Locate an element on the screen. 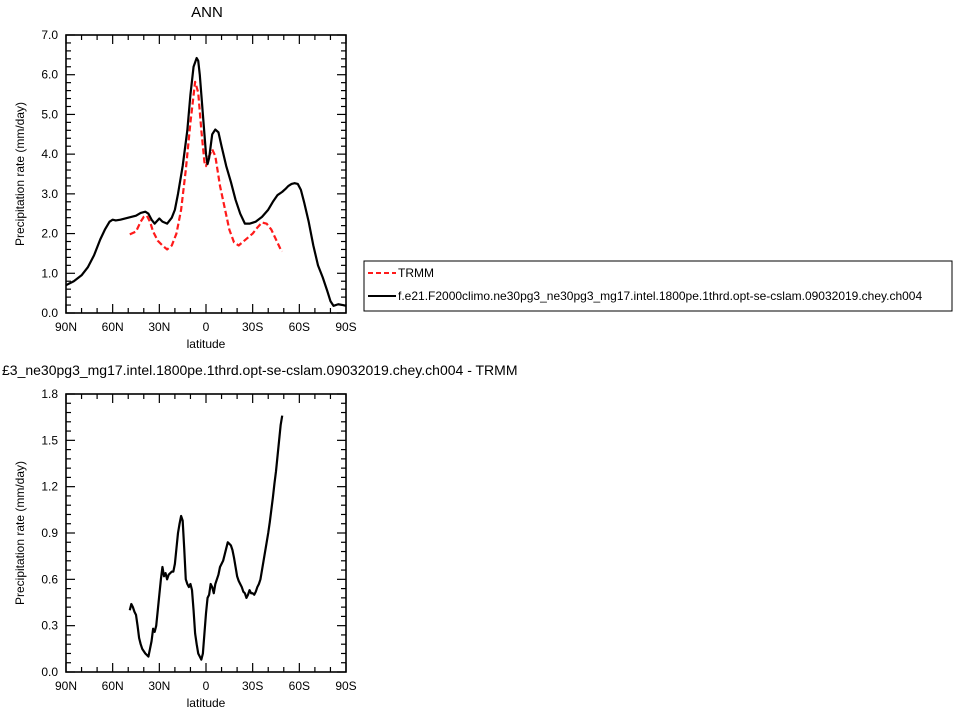 The width and height of the screenshot is (960, 722). bottom-xaxis-label: latitude is located at coordinates (206, 703).